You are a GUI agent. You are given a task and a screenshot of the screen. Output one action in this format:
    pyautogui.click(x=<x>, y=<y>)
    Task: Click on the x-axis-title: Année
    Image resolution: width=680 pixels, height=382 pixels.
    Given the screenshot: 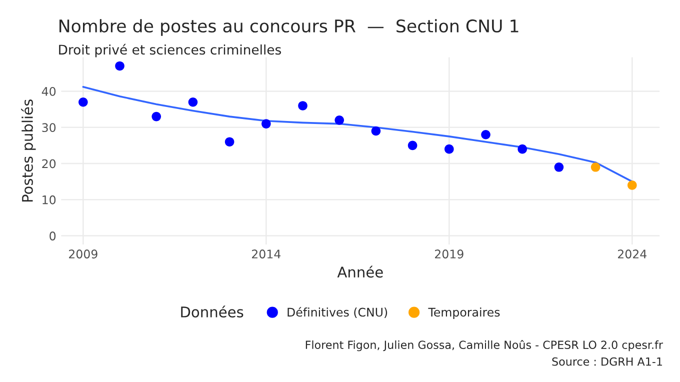 What is the action you would take?
    pyautogui.click(x=360, y=272)
    